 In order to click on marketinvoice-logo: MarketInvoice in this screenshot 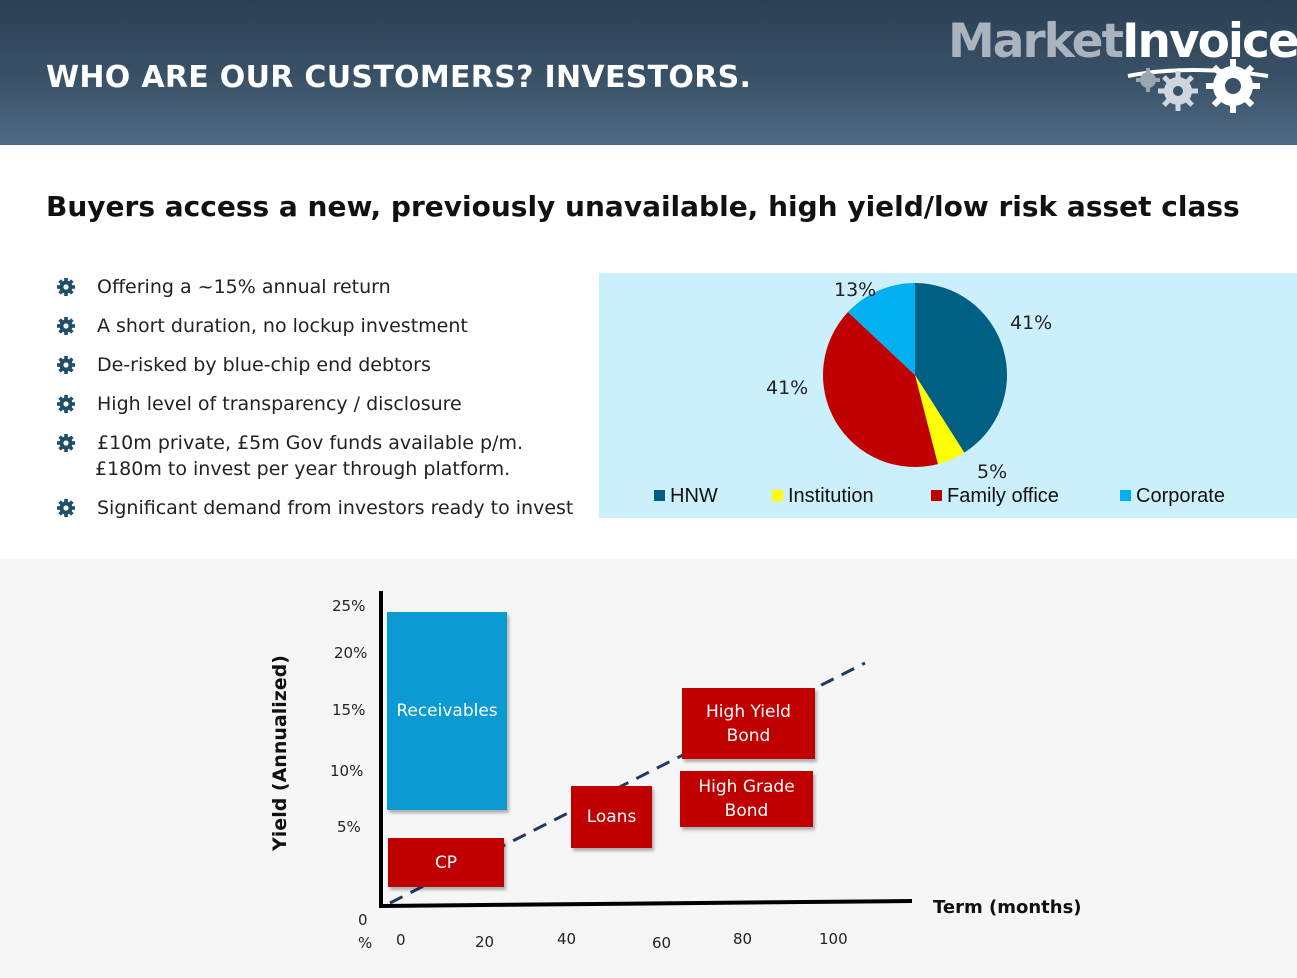, I will do `click(1122, 69)`.